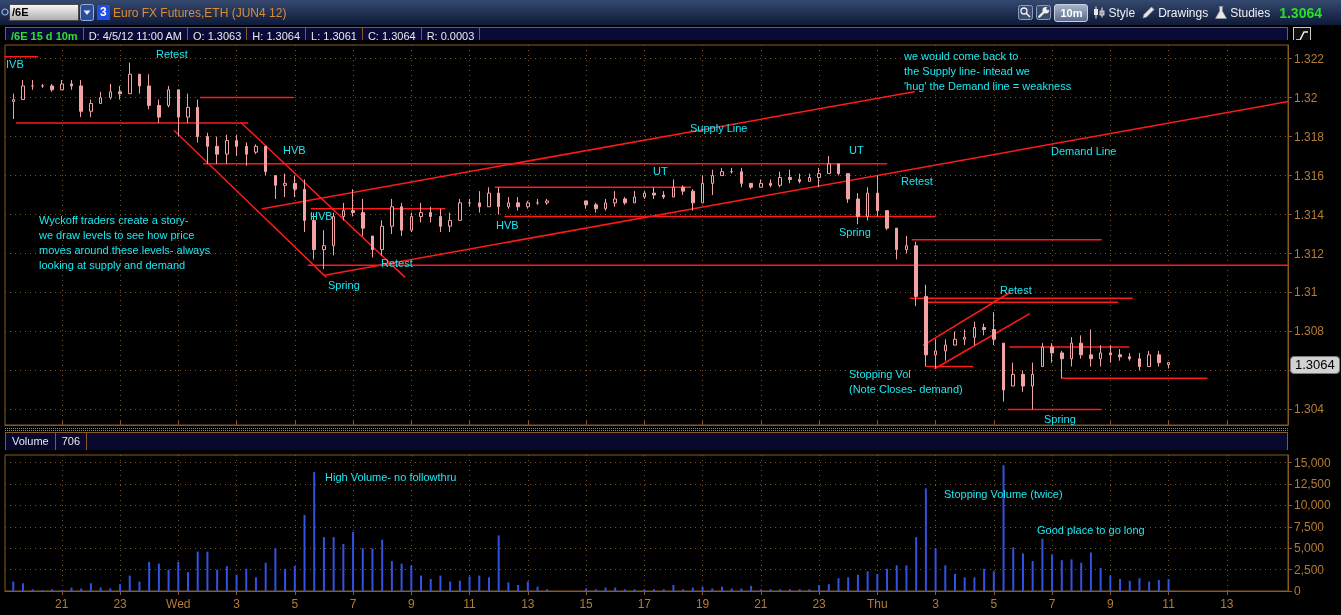 The image size is (1341, 615). Describe the element at coordinates (702, 604) in the screenshot. I see `x-tick-label: 19` at that location.